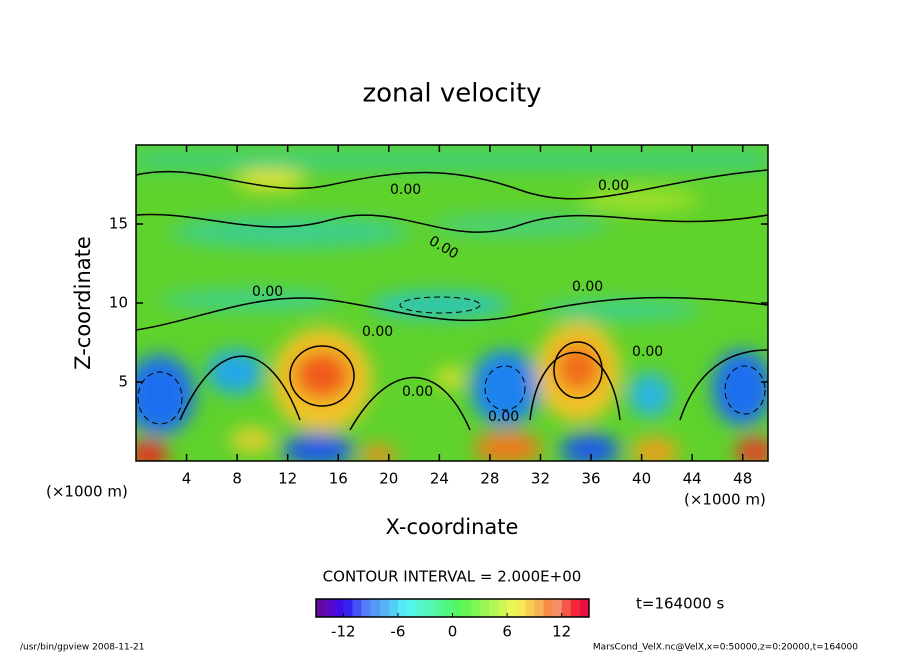 This screenshot has height=654, width=904. What do you see at coordinates (87, 492) in the screenshot?
I see `x-unit: (×1000 m)` at bounding box center [87, 492].